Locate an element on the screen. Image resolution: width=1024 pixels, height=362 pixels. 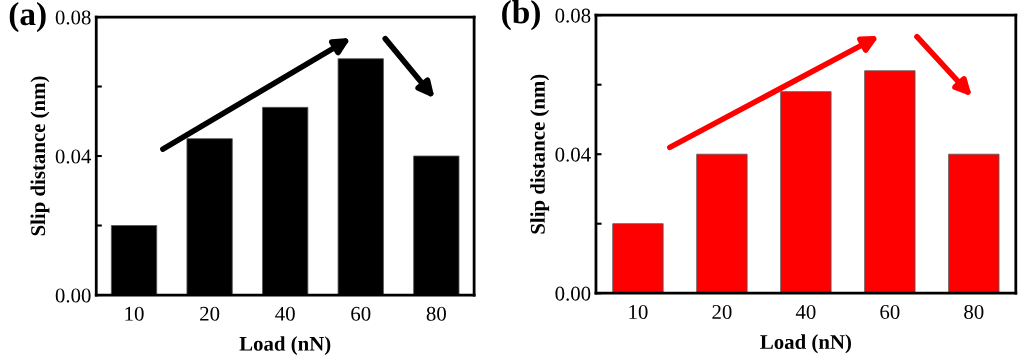
chart-title: (a) is located at coordinates (27, 17).